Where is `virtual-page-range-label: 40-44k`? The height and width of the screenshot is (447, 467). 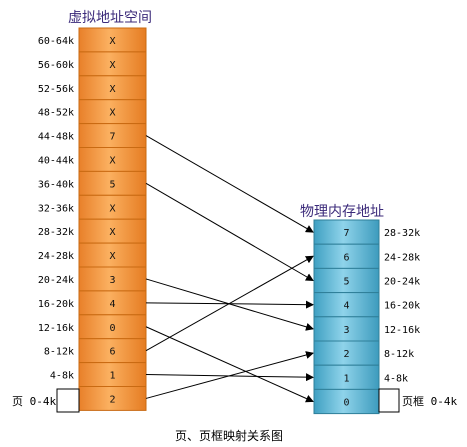 virtual-page-range-label: 40-44k is located at coordinates (56, 160).